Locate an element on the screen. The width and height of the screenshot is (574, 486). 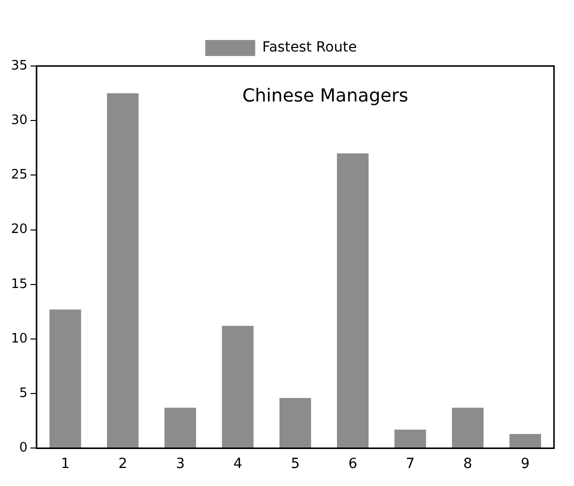
y-tick-label: 35 is located at coordinates (19, 66).